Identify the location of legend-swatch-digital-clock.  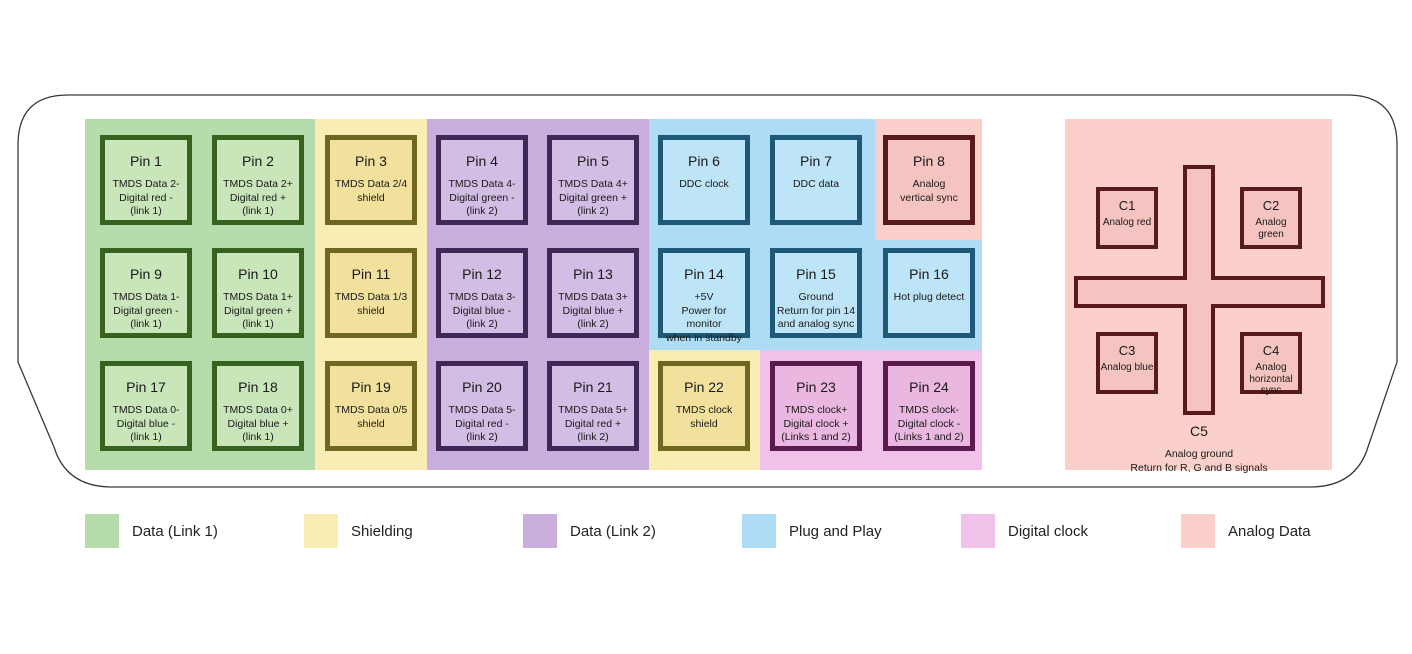
(978, 531).